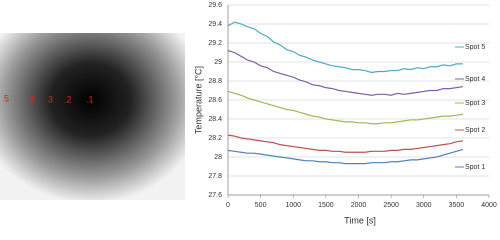 The image size is (500, 240). What do you see at coordinates (475, 47) in the screenshot?
I see `legend-label: Spot 5` at bounding box center [475, 47].